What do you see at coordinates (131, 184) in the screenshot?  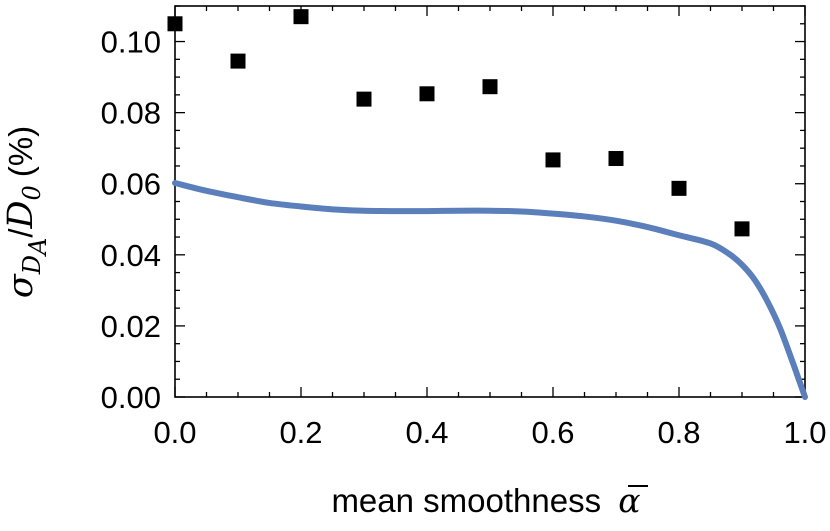 I see `y-tick-label: 0.06` at bounding box center [131, 184].